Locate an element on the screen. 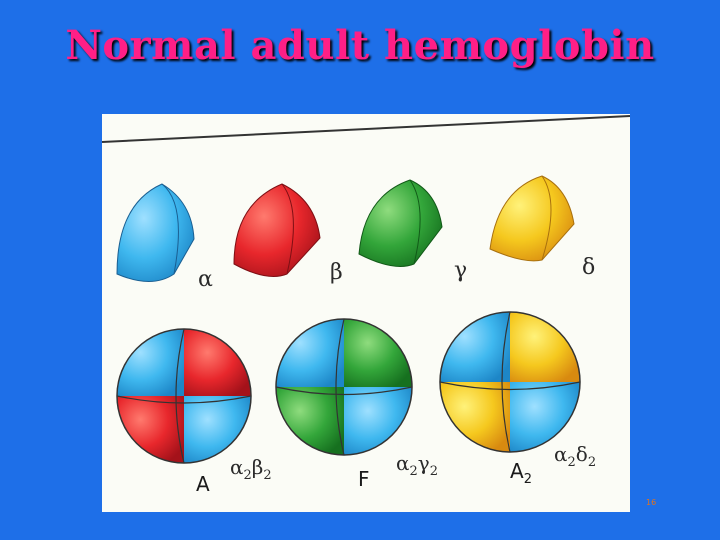 This screenshot has width=720, height=540. top-rule is located at coordinates (366, 129).